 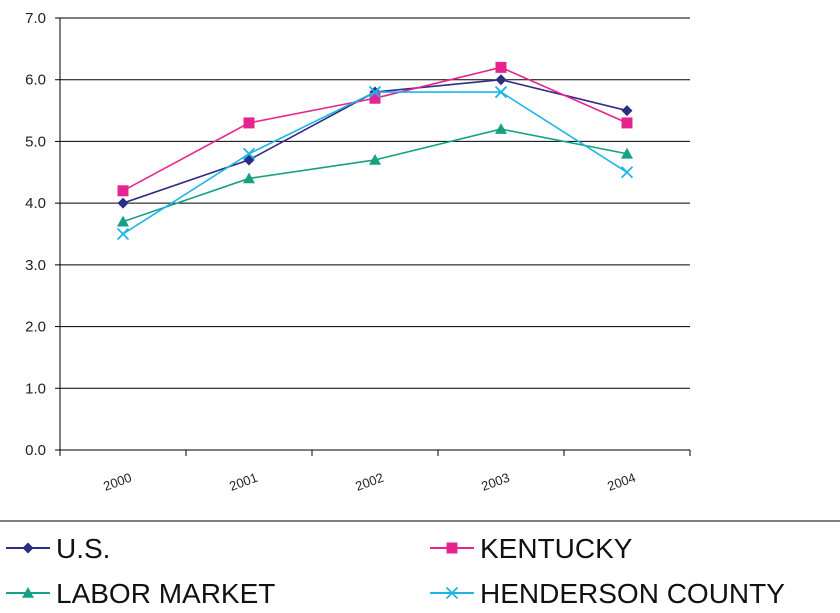 I want to click on x-axis-ticks: 2000 2001 2002 2003 2004, so click(x=375, y=472).